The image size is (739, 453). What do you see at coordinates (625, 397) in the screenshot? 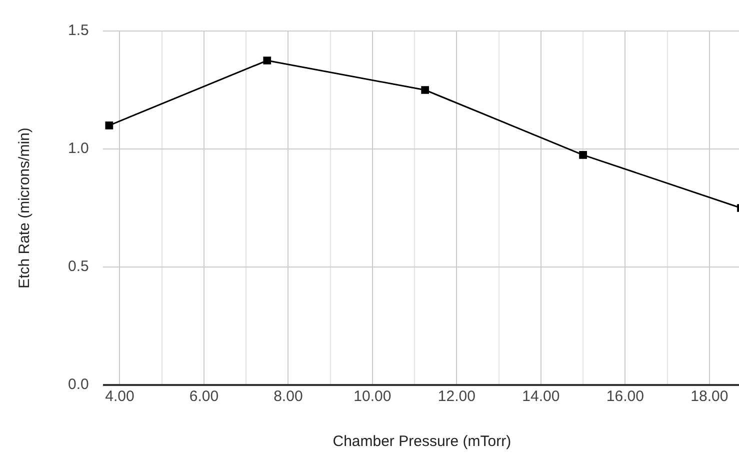
I see `x-tick-label: 16.00` at bounding box center [625, 397].